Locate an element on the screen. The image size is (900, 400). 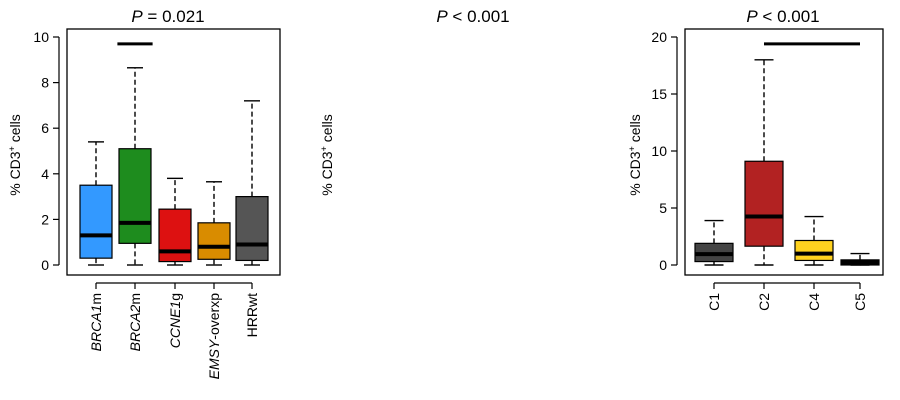
y-tick-label: 5 is located at coordinates (663, 208).